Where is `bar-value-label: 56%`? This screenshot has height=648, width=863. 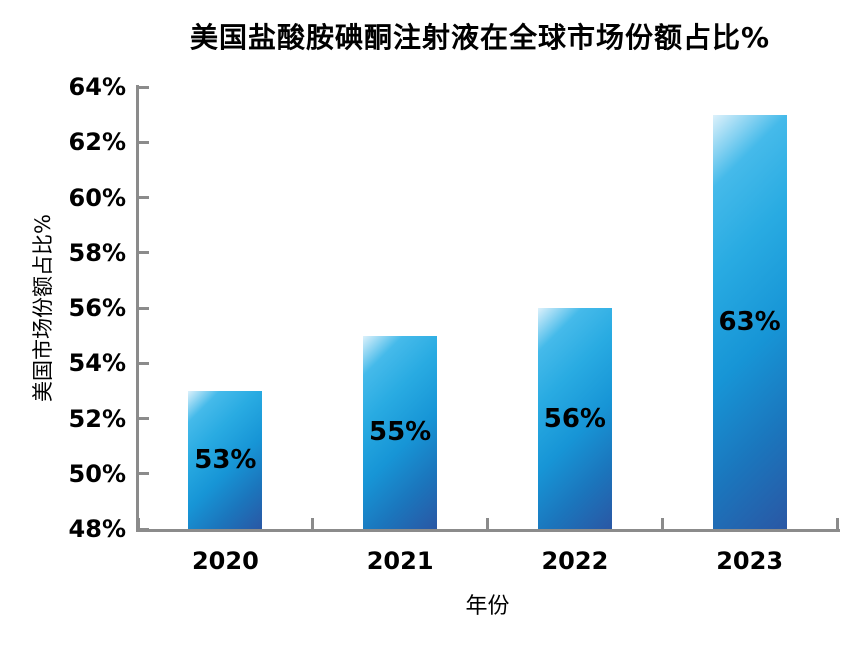 bar-value-label: 56% is located at coordinates (574, 418).